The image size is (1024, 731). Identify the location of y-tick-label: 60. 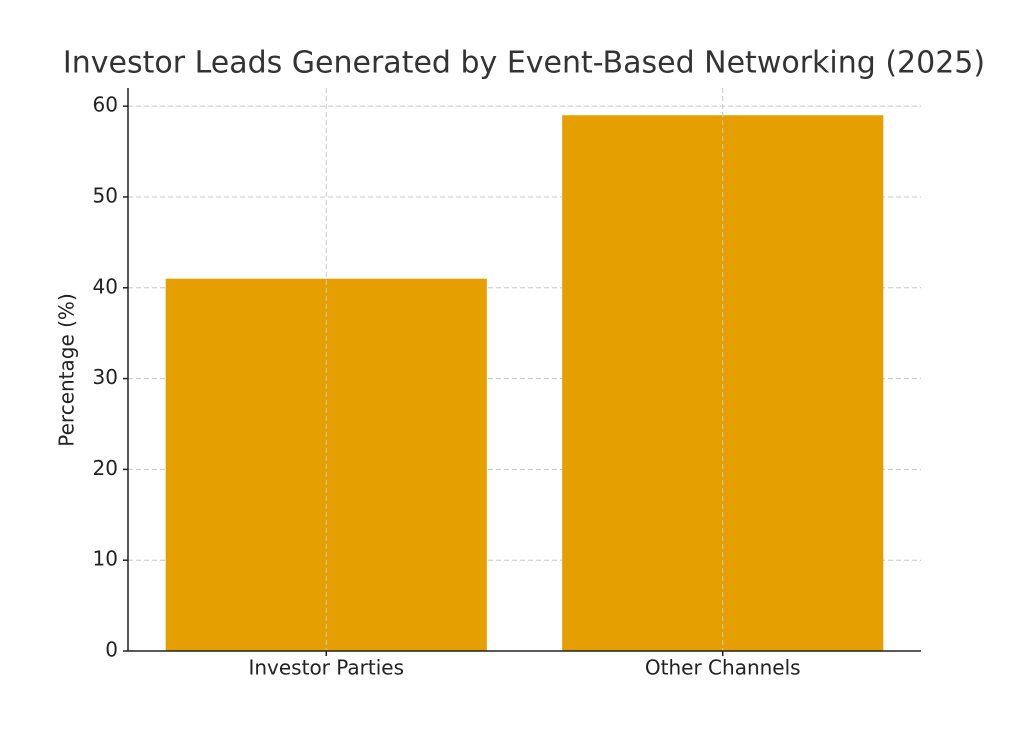
(105, 105).